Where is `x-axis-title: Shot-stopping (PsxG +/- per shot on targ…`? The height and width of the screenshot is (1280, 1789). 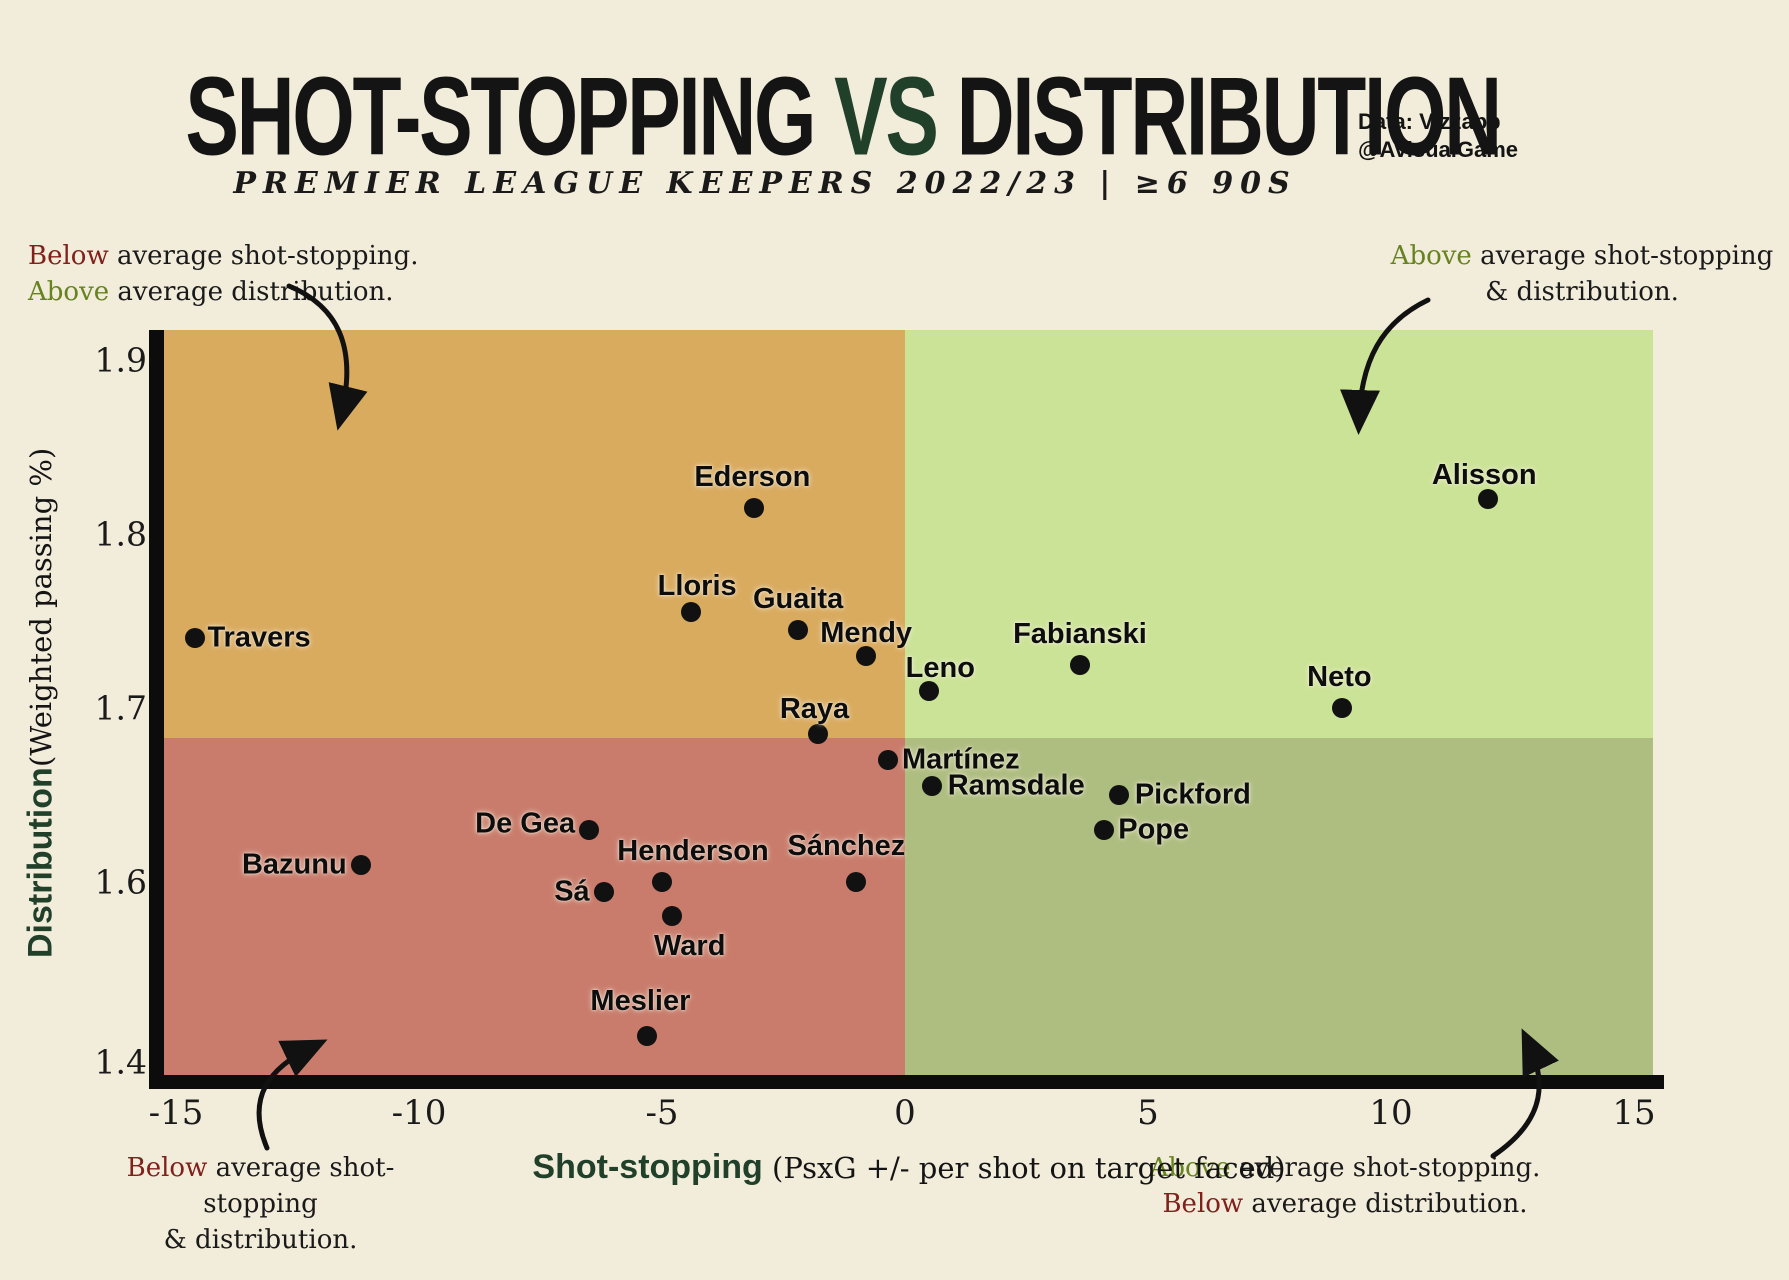
x-axis-title: Shot-stopping (PsxG +/- per shot on targ… is located at coordinates (909, 1167).